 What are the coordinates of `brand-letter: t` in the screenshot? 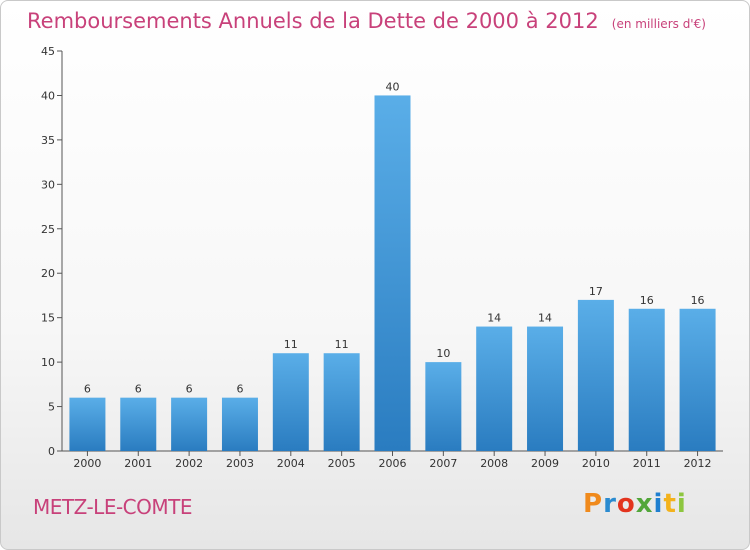 It's located at (670, 504).